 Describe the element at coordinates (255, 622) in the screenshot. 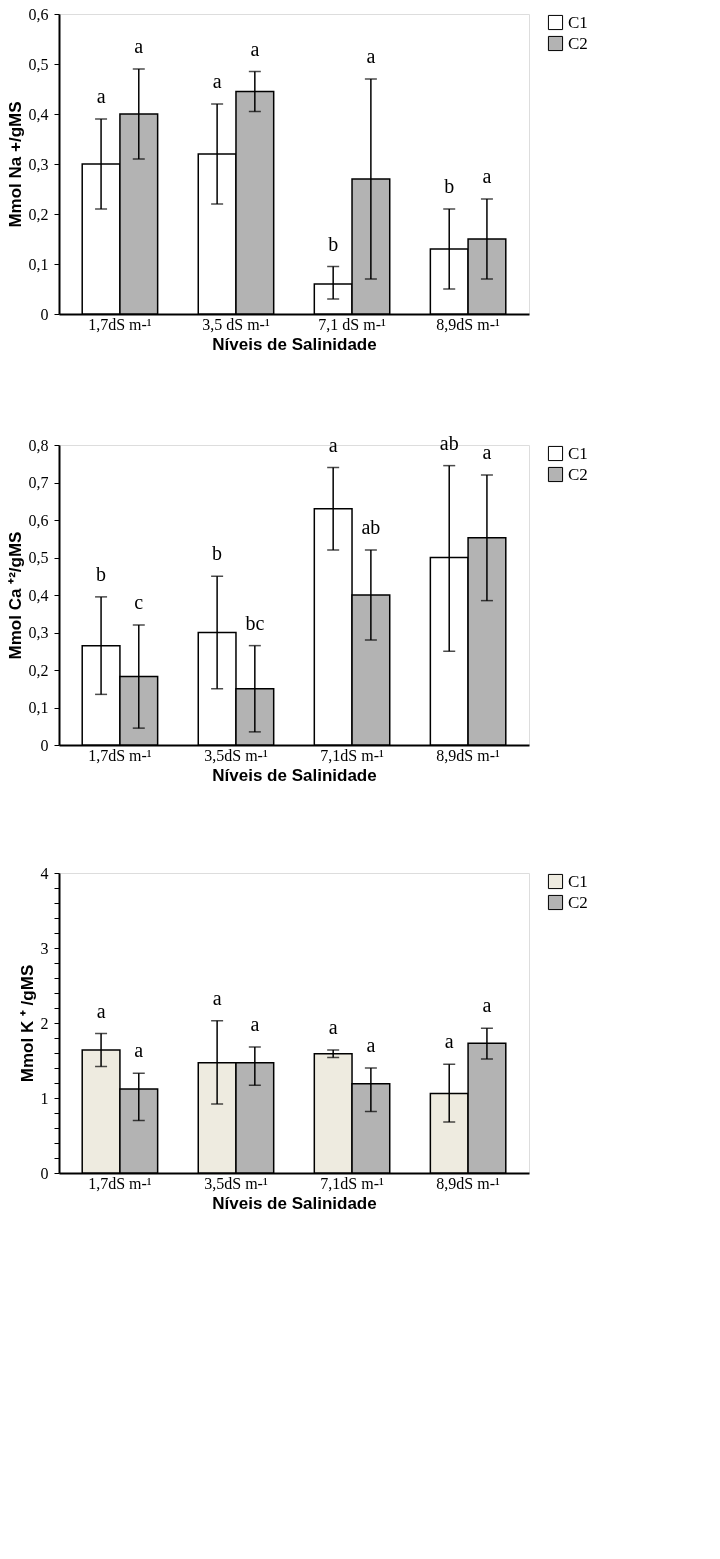

I see `annotation: bc` at that location.